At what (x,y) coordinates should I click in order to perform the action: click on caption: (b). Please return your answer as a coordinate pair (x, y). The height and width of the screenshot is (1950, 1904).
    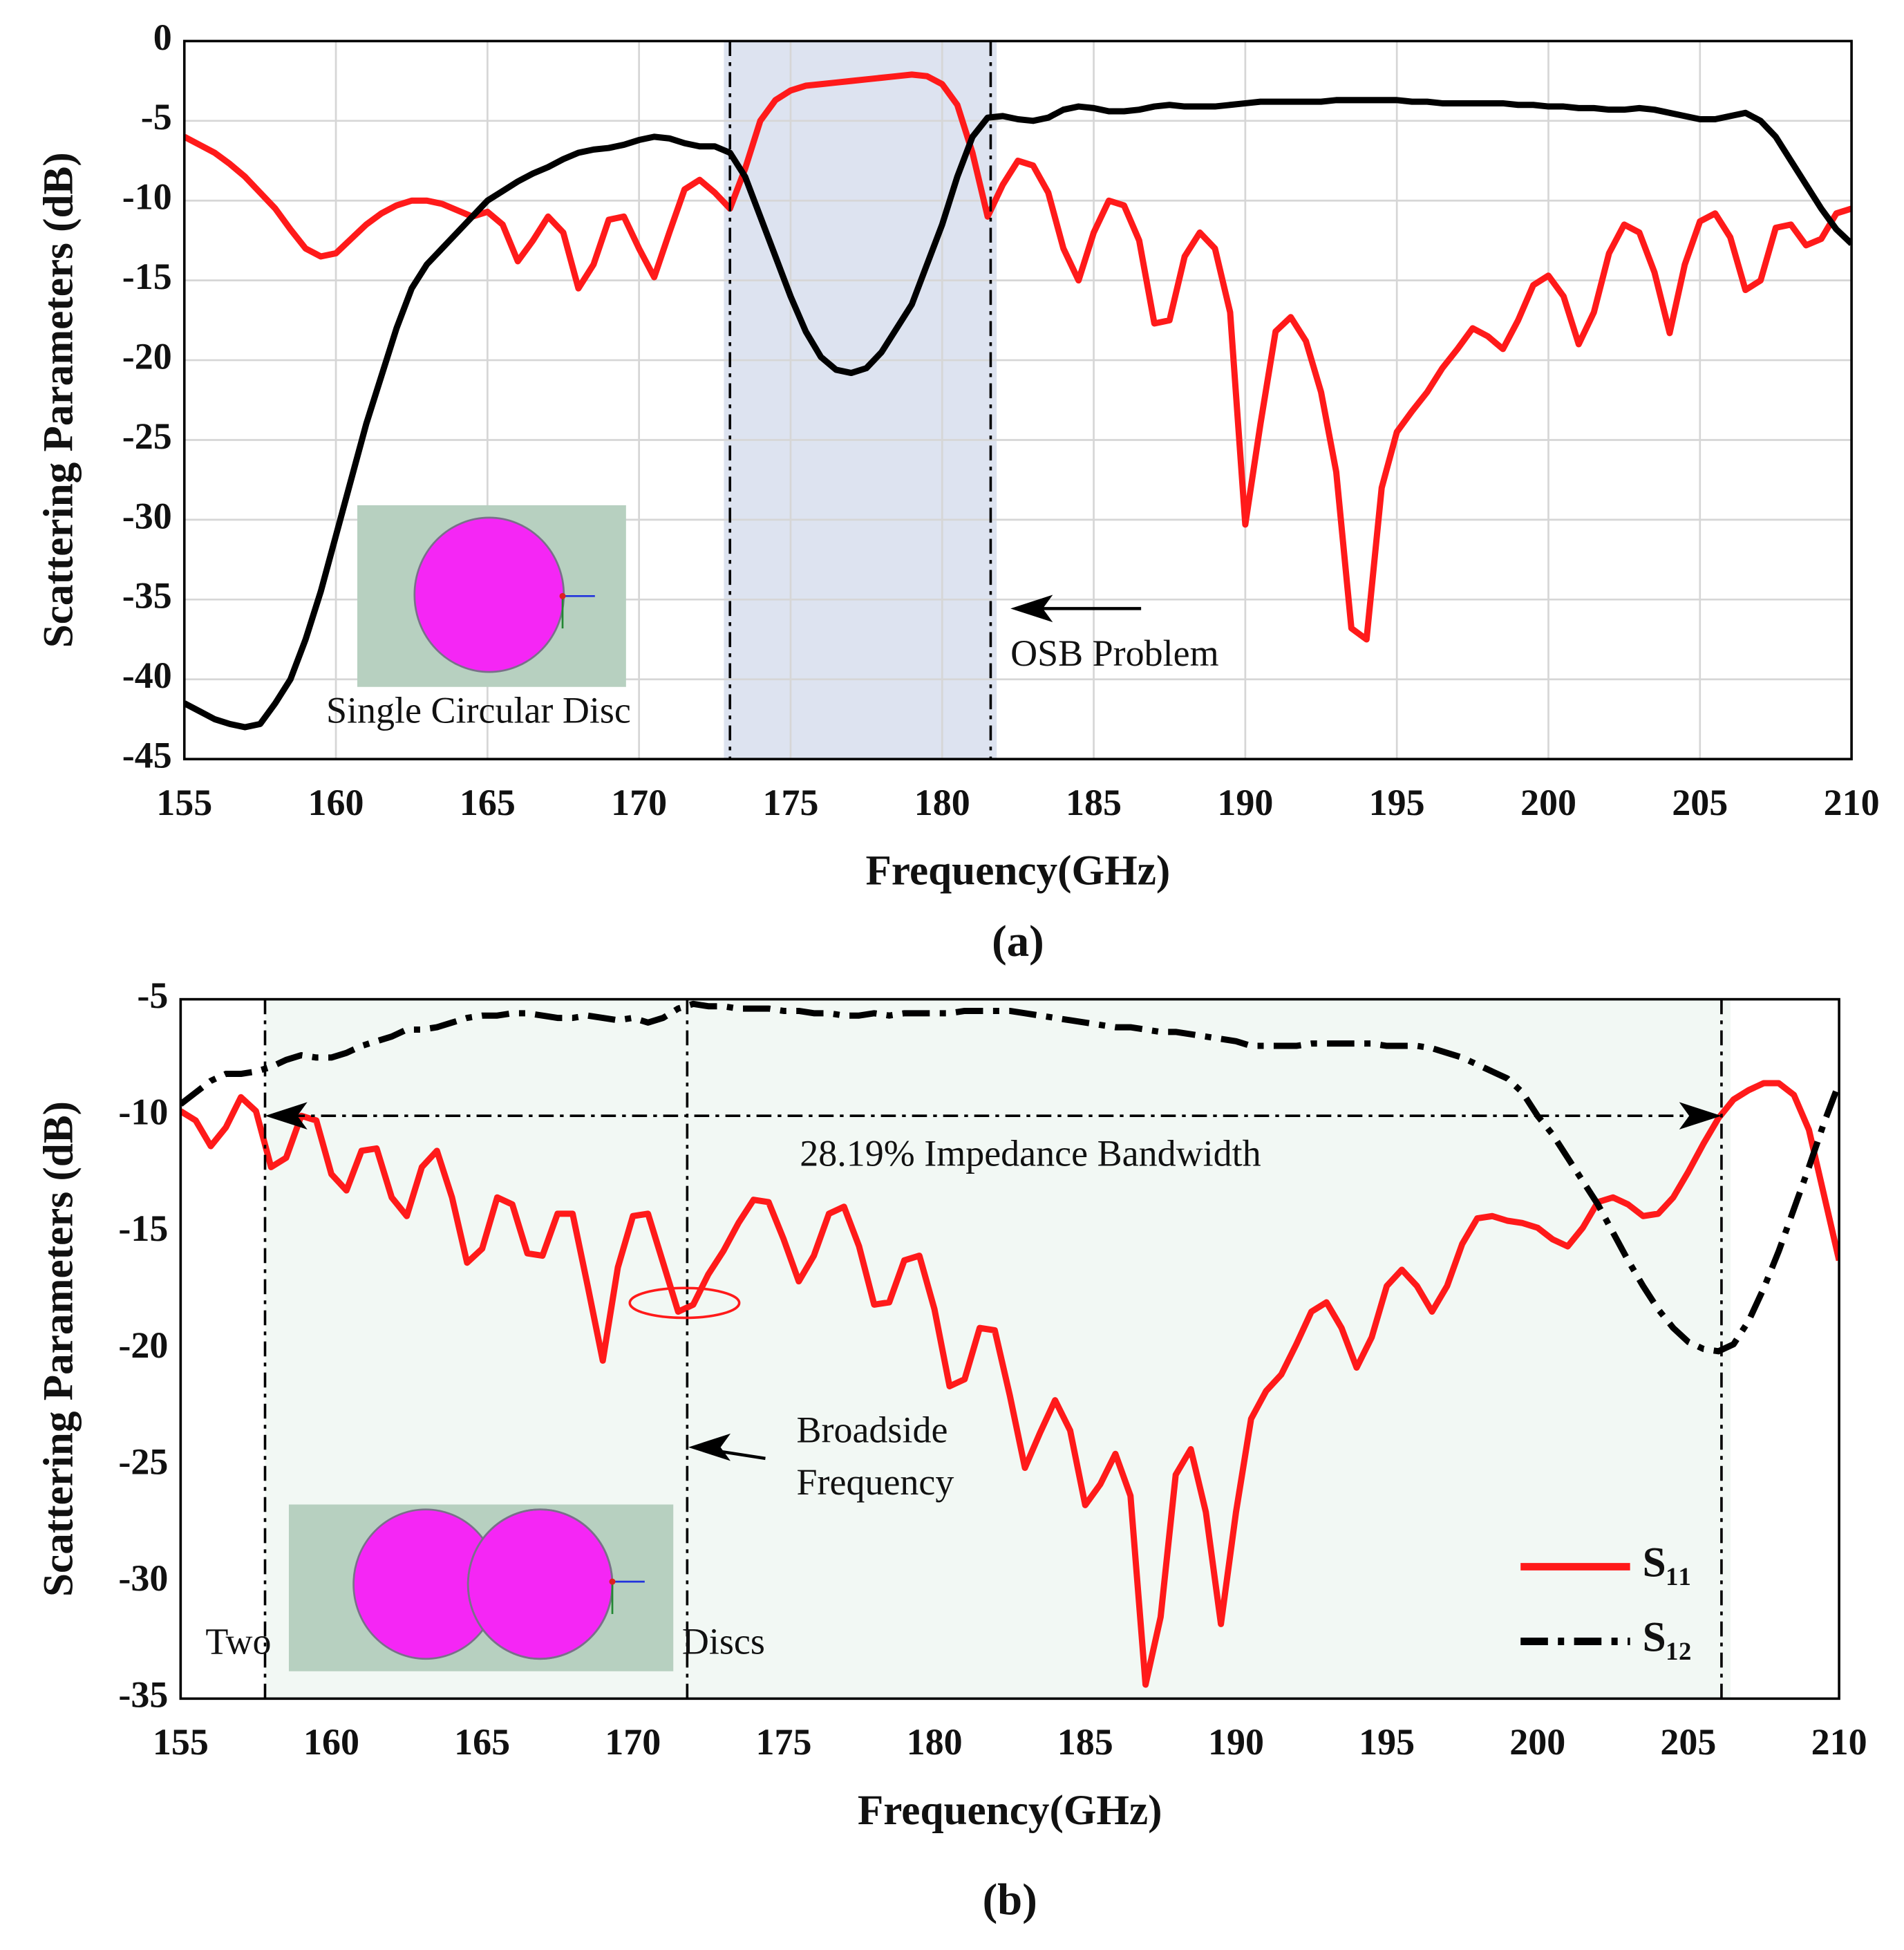
    Looking at the image, I should click on (1010, 1900).